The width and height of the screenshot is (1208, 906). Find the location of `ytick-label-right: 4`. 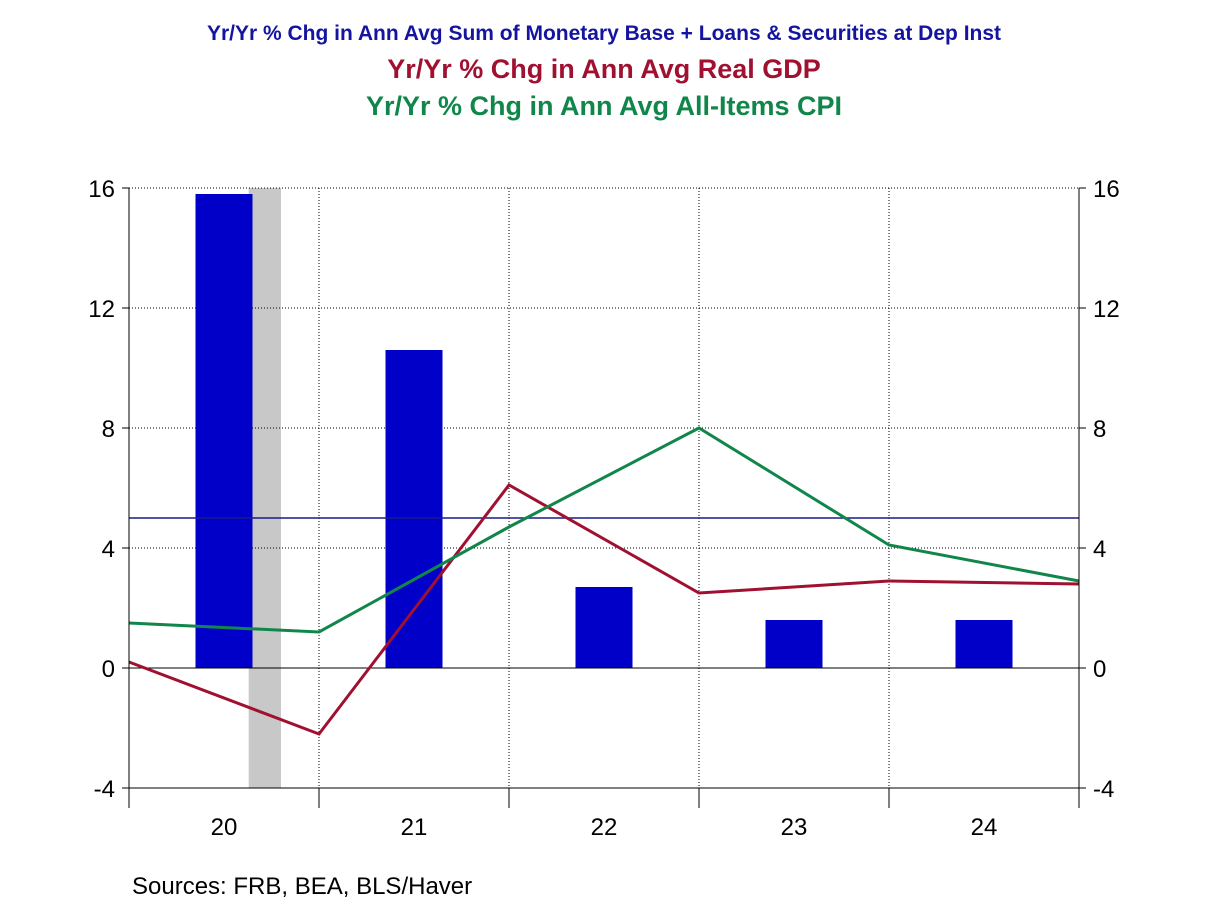

ytick-label-right: 4 is located at coordinates (1099, 549).